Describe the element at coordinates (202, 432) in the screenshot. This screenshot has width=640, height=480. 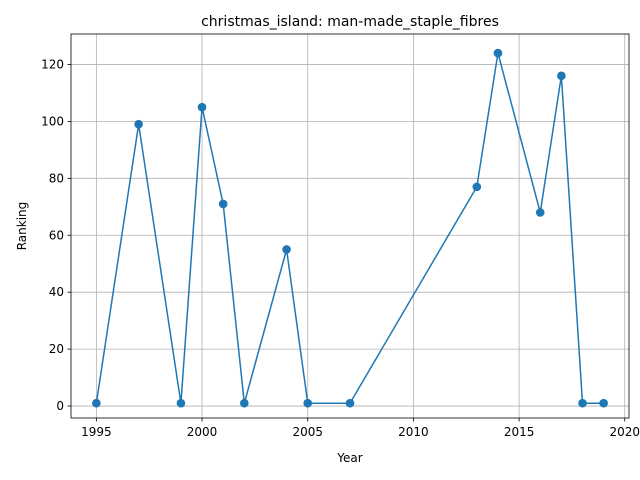
I see `x-tick-label: 2000` at that location.